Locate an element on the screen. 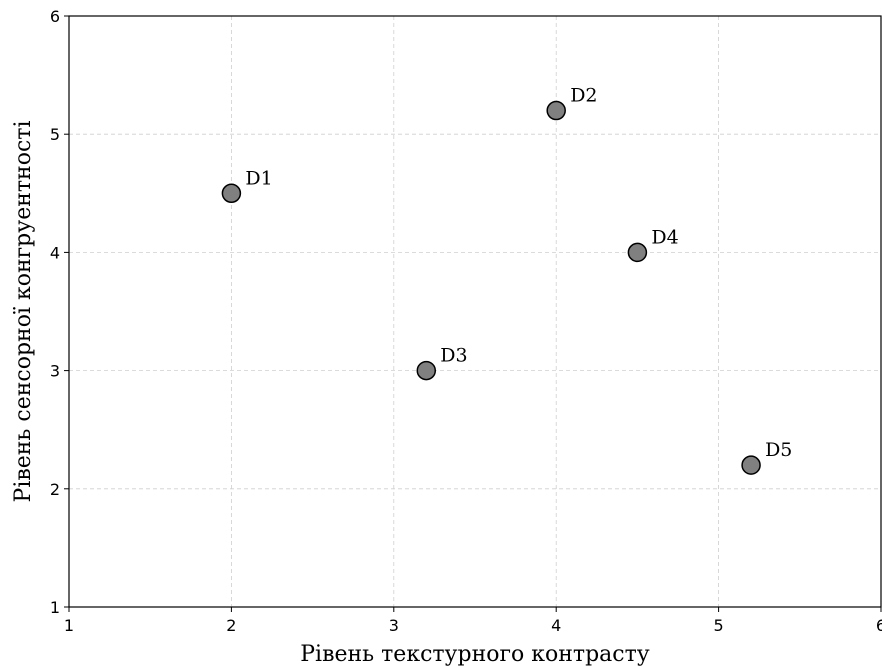 This screenshot has width=882, height=666. data-point-d2 is located at coordinates (556, 110).